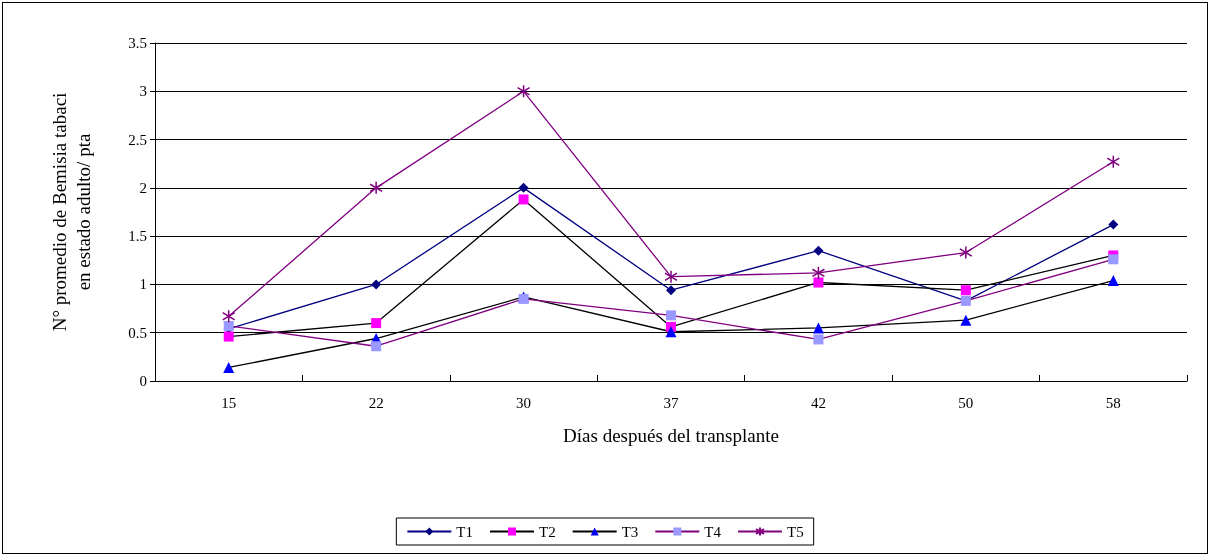  Describe the element at coordinates (524, 402) in the screenshot. I see `x-tick-label: 30` at that location.